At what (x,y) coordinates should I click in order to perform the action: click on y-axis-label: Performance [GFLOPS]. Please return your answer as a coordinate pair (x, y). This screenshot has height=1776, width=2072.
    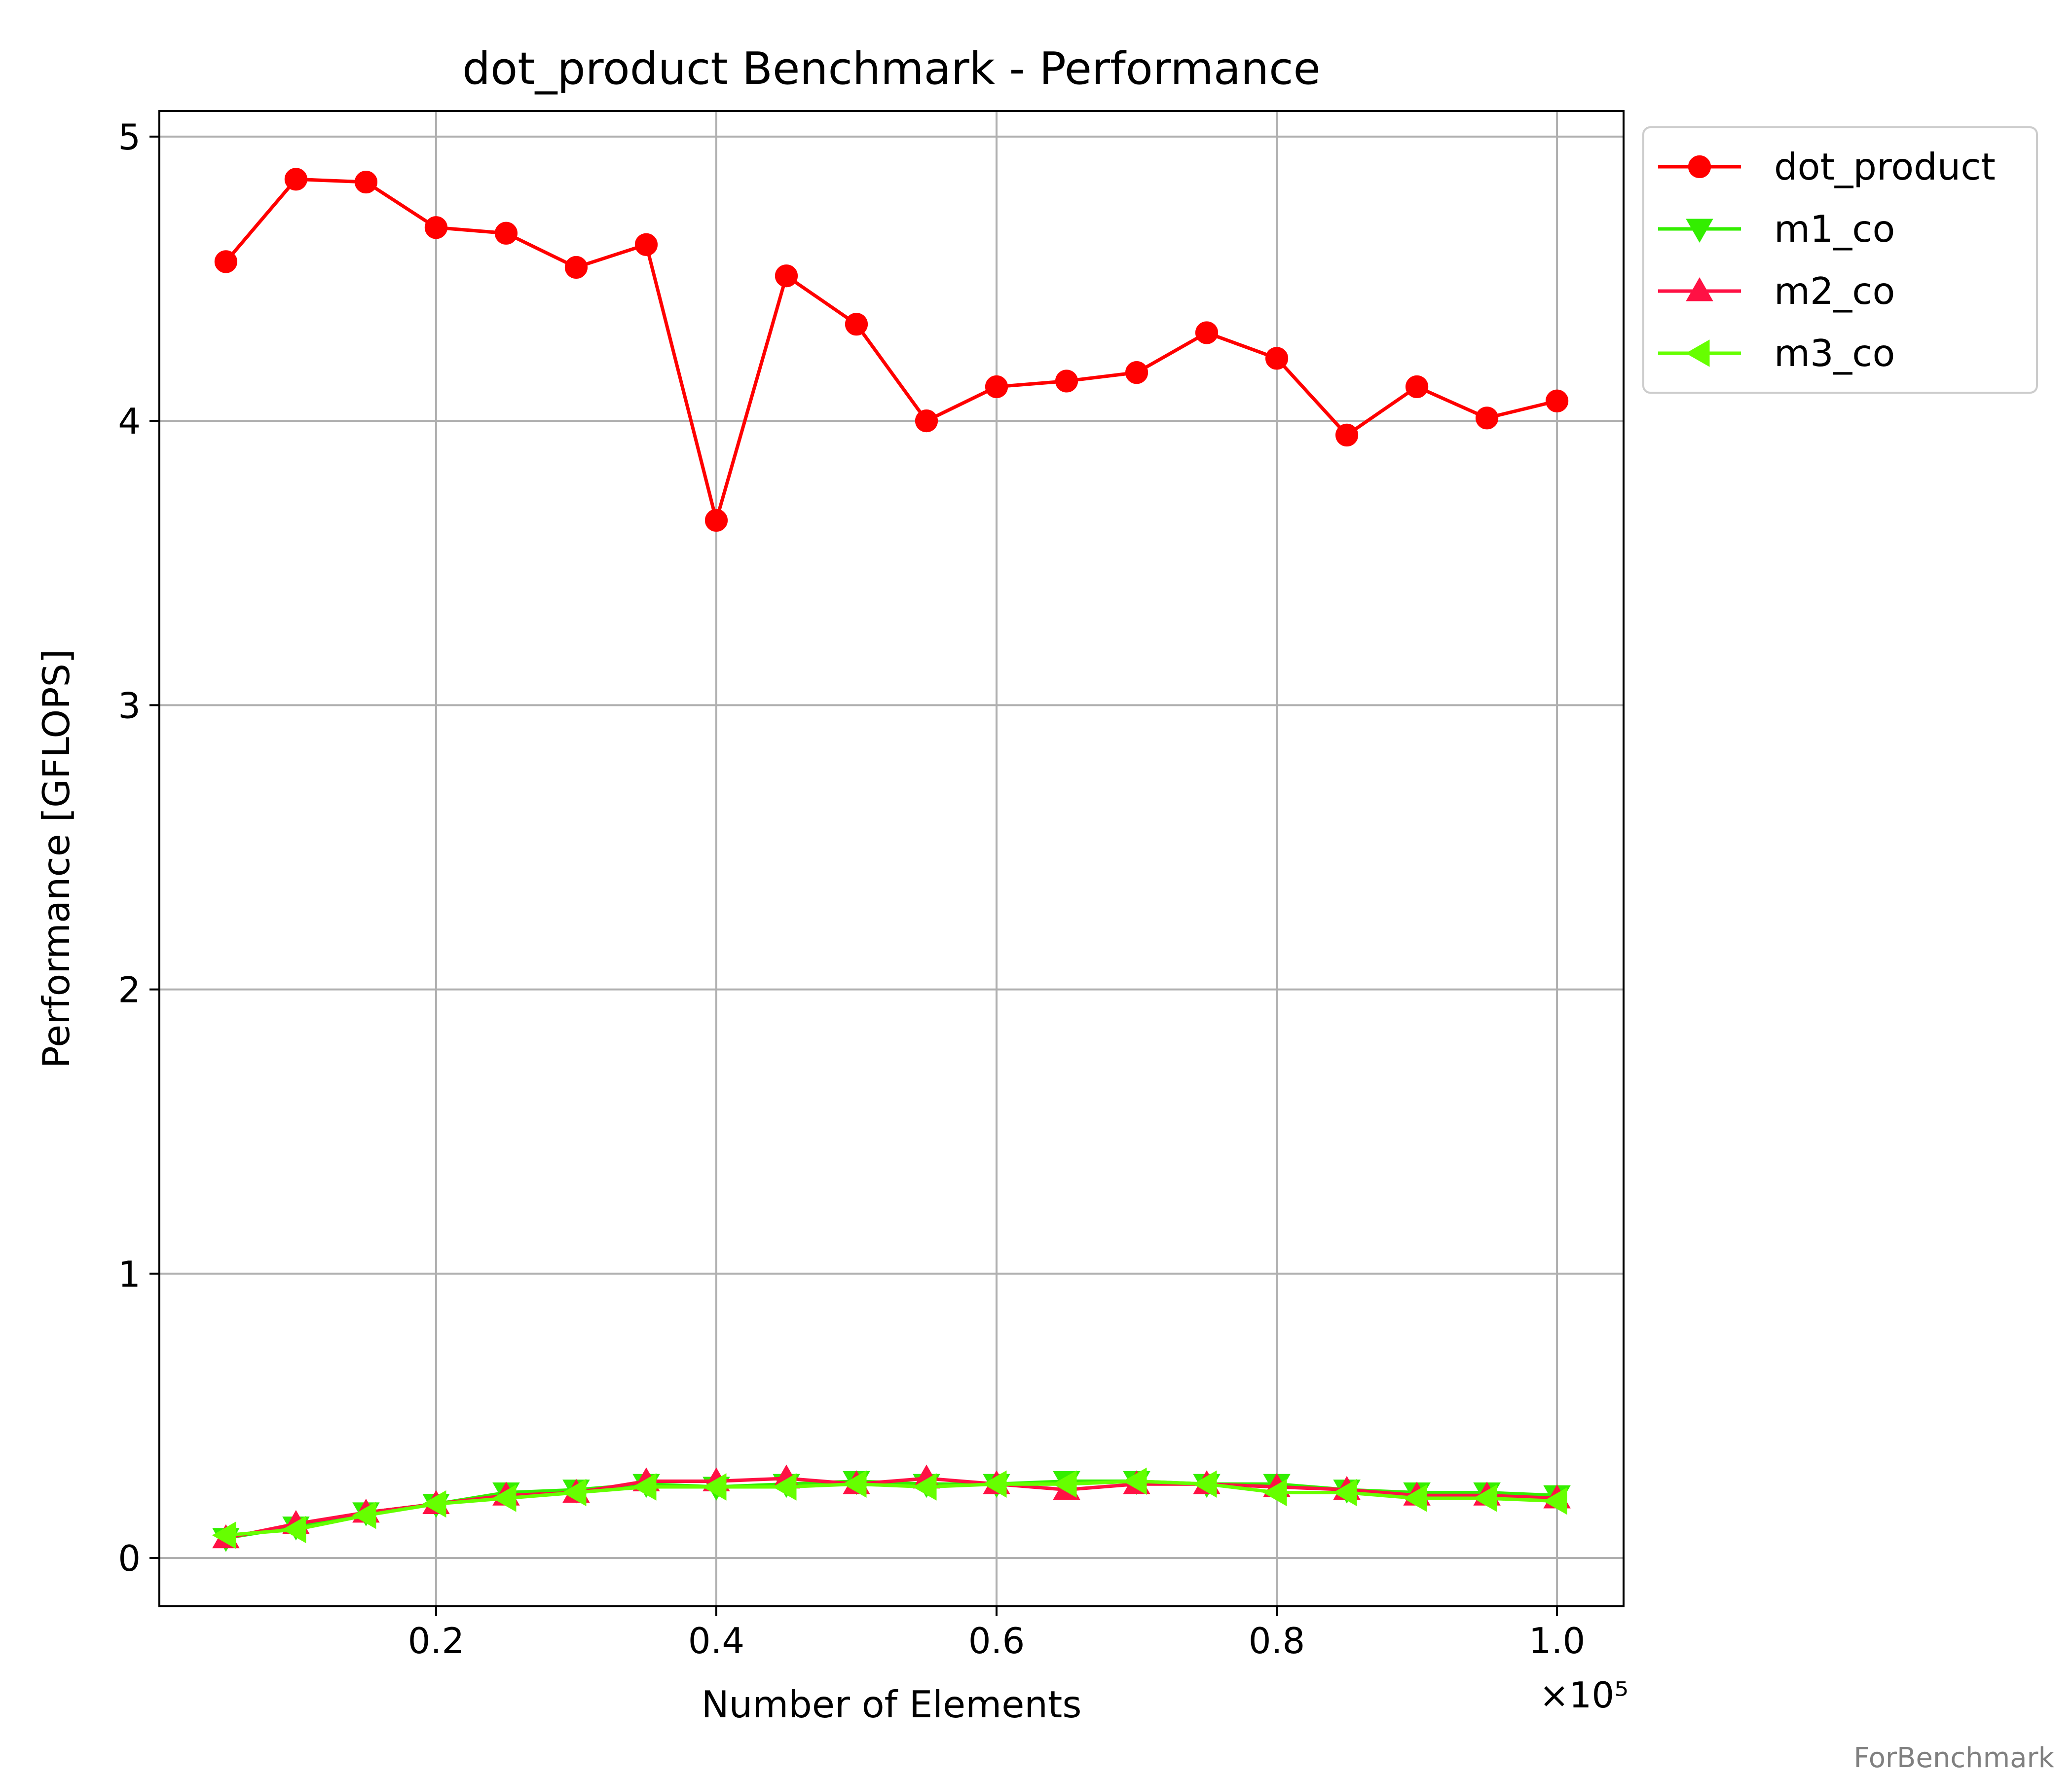
    Looking at the image, I should click on (57, 859).